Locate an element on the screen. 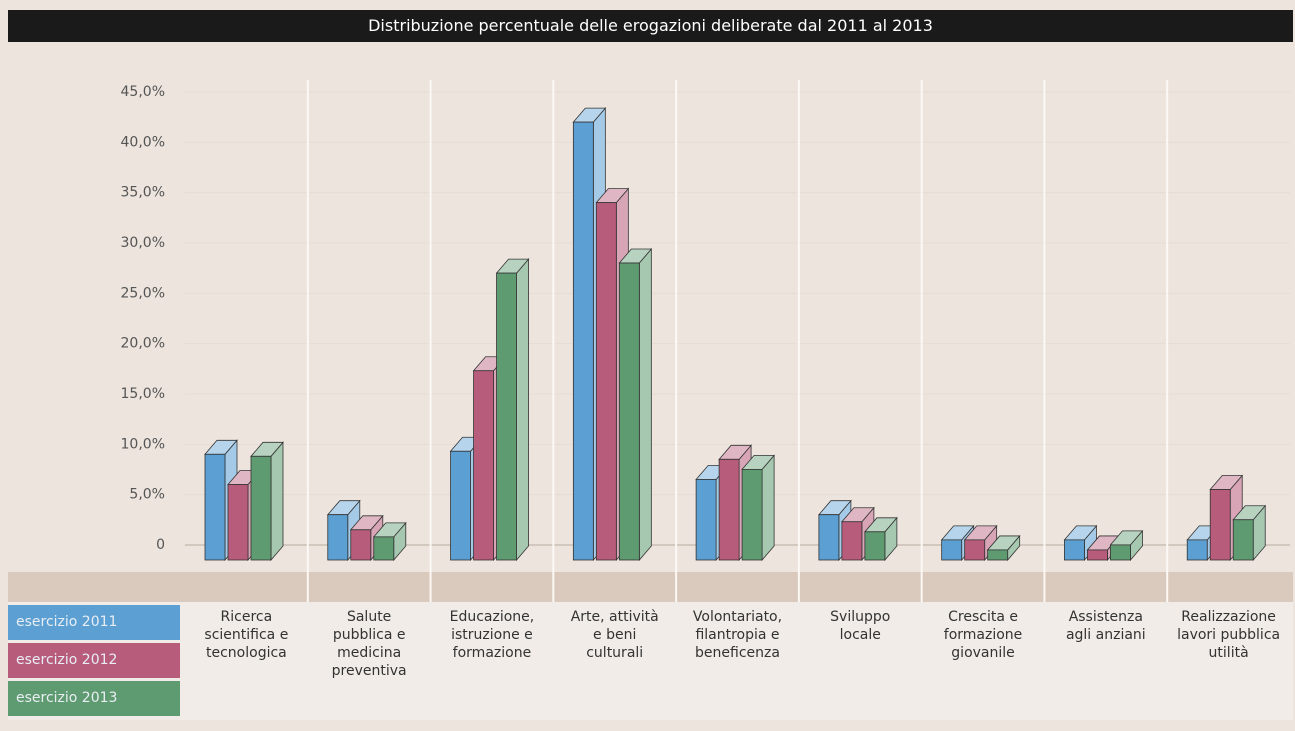 The width and height of the screenshot is (1295, 731). y-tick-label: 45,0% is located at coordinates (143, 92).